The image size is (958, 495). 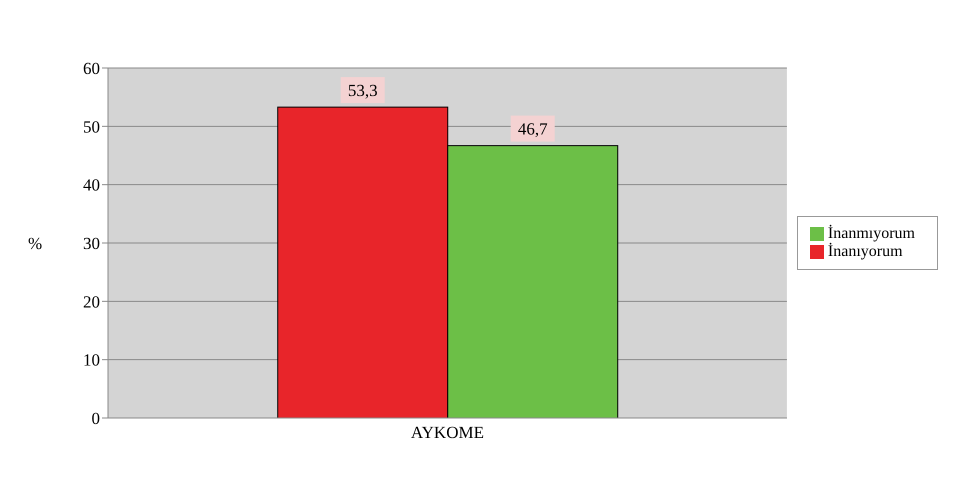 I want to click on y-tick-label: 50, so click(x=91, y=126).